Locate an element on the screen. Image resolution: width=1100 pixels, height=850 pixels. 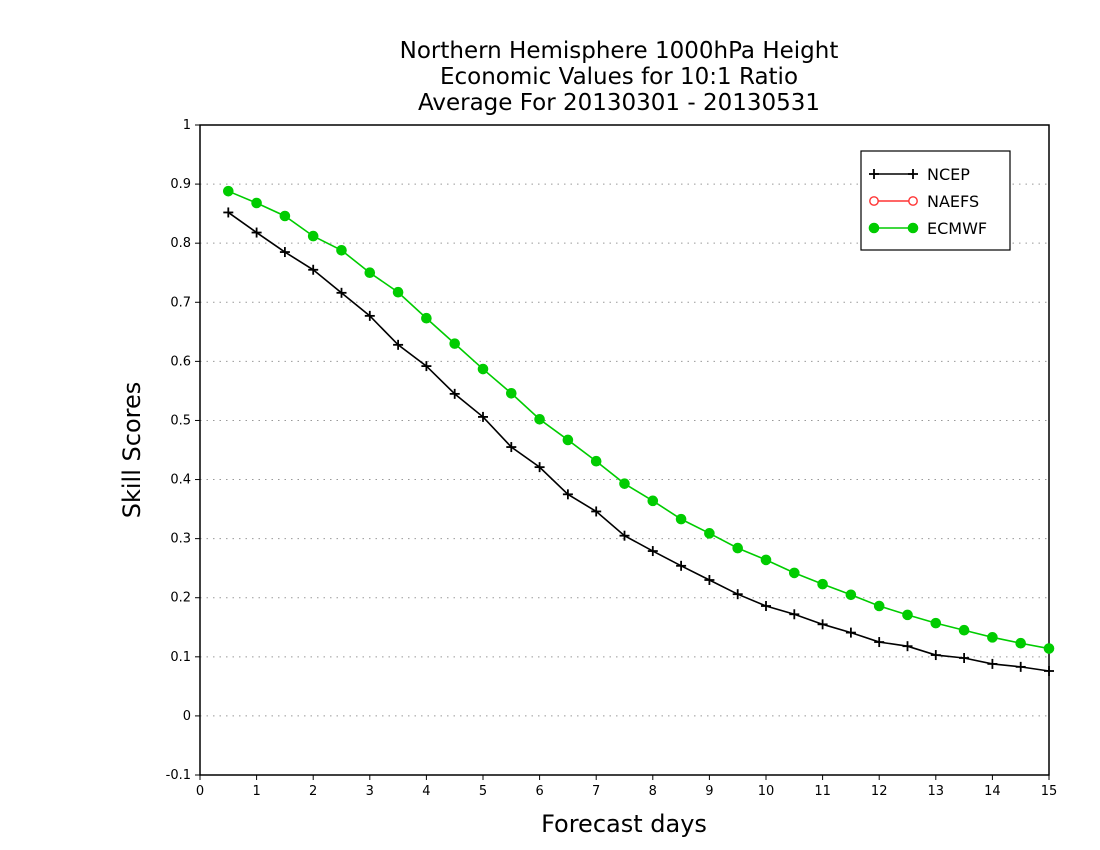
title-line-1: Northern Hemisphere 1000hPa Height is located at coordinates (619, 51).